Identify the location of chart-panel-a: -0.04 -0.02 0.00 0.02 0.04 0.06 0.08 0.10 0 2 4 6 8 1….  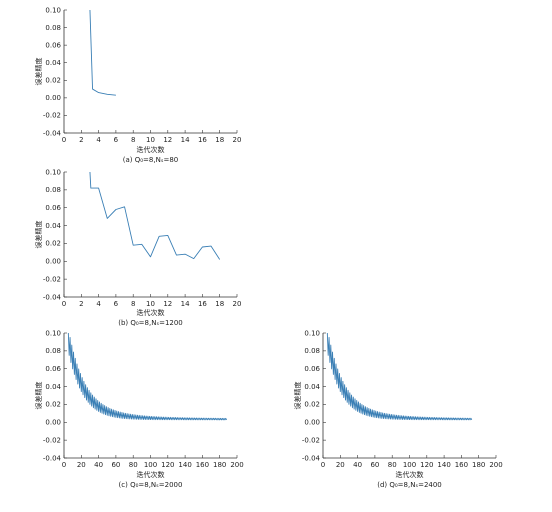
(137, 85).